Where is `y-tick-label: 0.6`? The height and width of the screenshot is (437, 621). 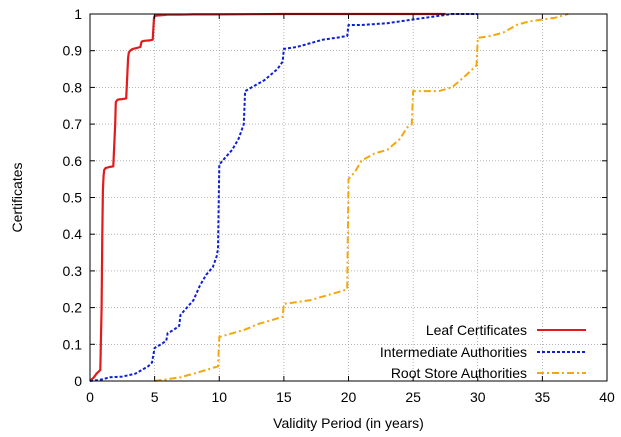 y-tick-label: 0.6 is located at coordinates (73, 161).